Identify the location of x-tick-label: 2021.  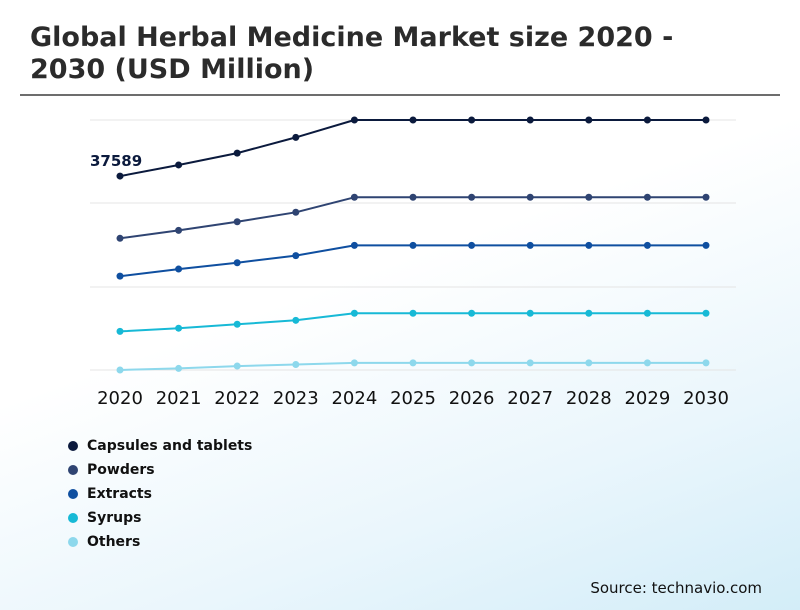
(179, 398).